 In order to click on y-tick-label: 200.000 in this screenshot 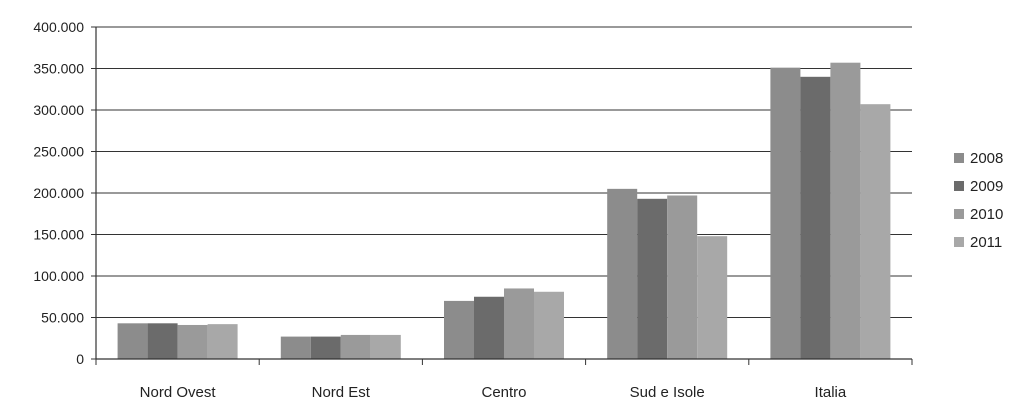, I will do `click(58, 193)`.